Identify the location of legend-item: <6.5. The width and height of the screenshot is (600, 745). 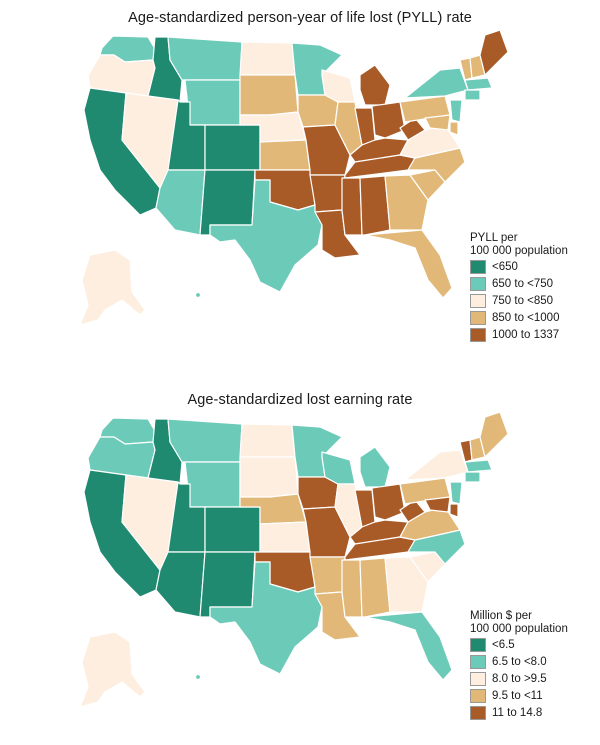
(519, 644).